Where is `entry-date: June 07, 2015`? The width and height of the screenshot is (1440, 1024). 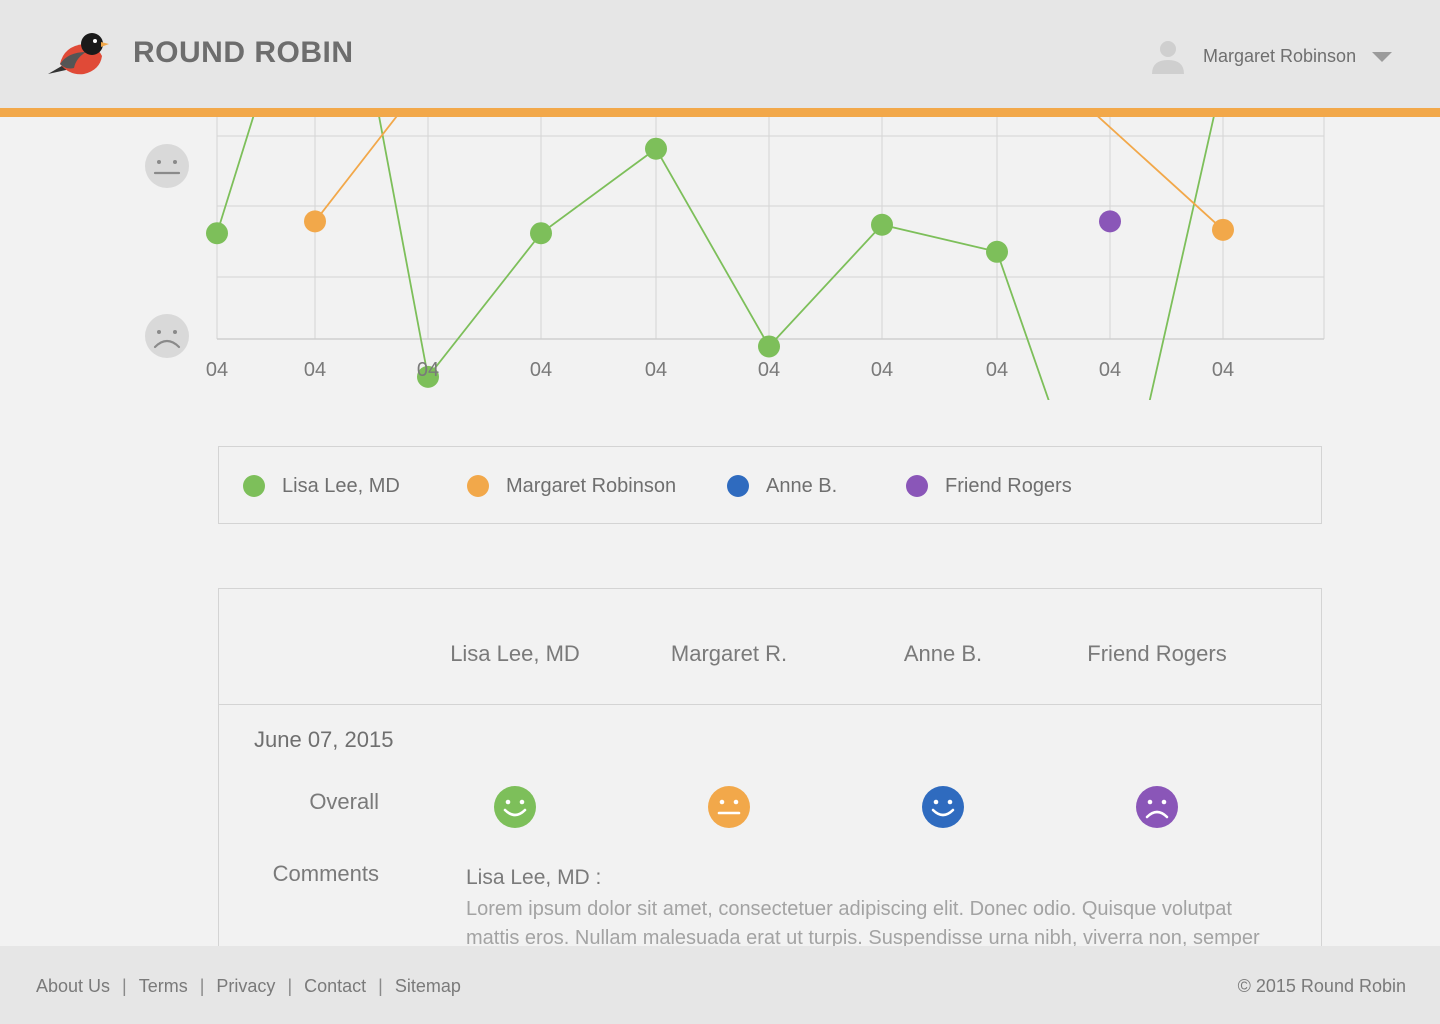 entry-date: June 07, 2015 is located at coordinates (324, 739).